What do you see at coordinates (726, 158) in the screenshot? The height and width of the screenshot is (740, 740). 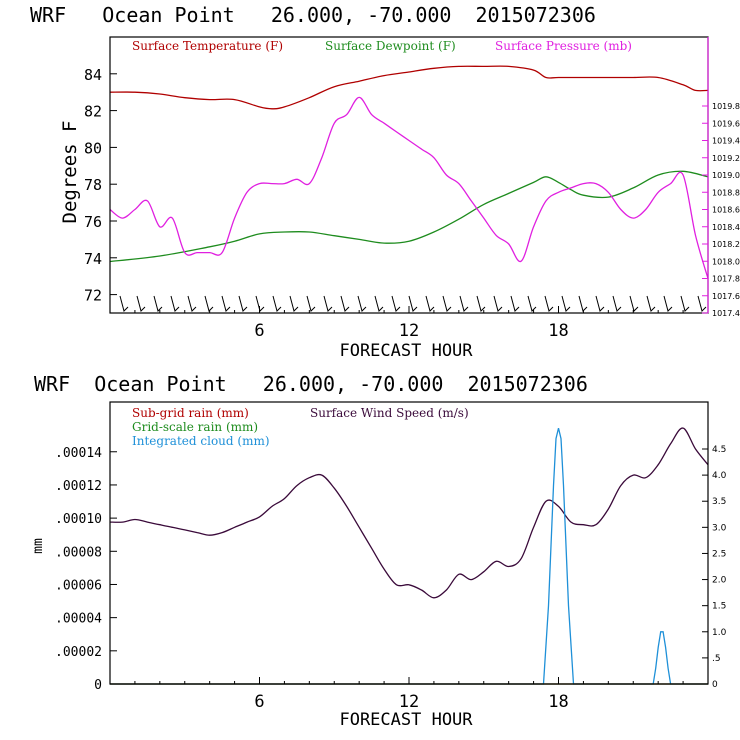 I see `chart1-y2-tick-label: 1019.2` at bounding box center [726, 158].